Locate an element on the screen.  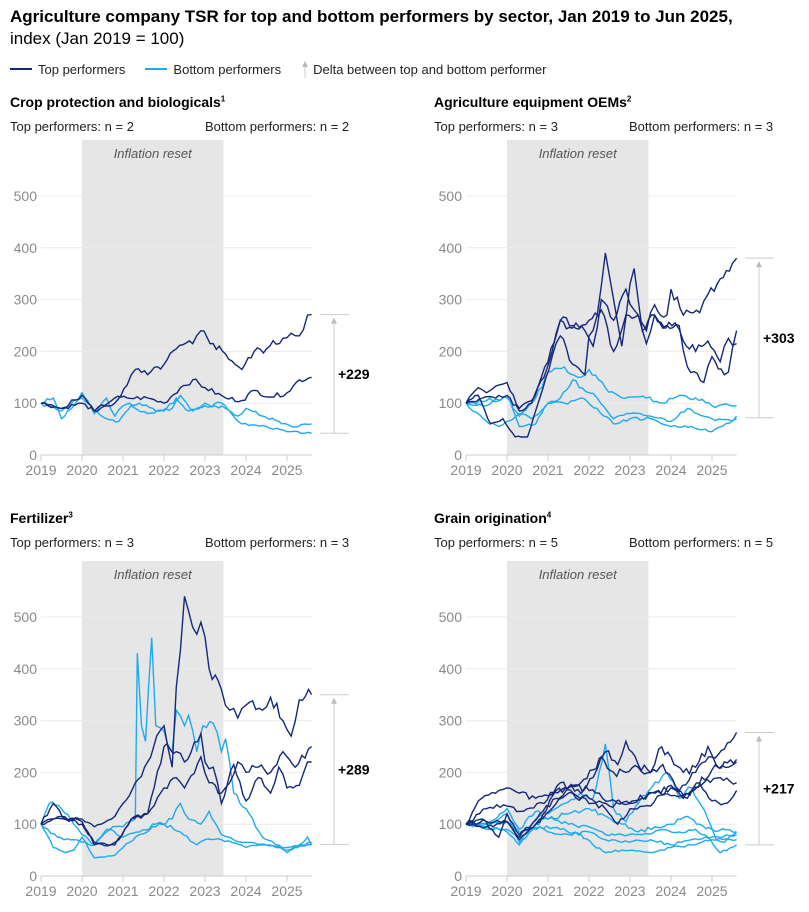
panel-title-3: Grain origination4 is located at coordinates (493, 518).